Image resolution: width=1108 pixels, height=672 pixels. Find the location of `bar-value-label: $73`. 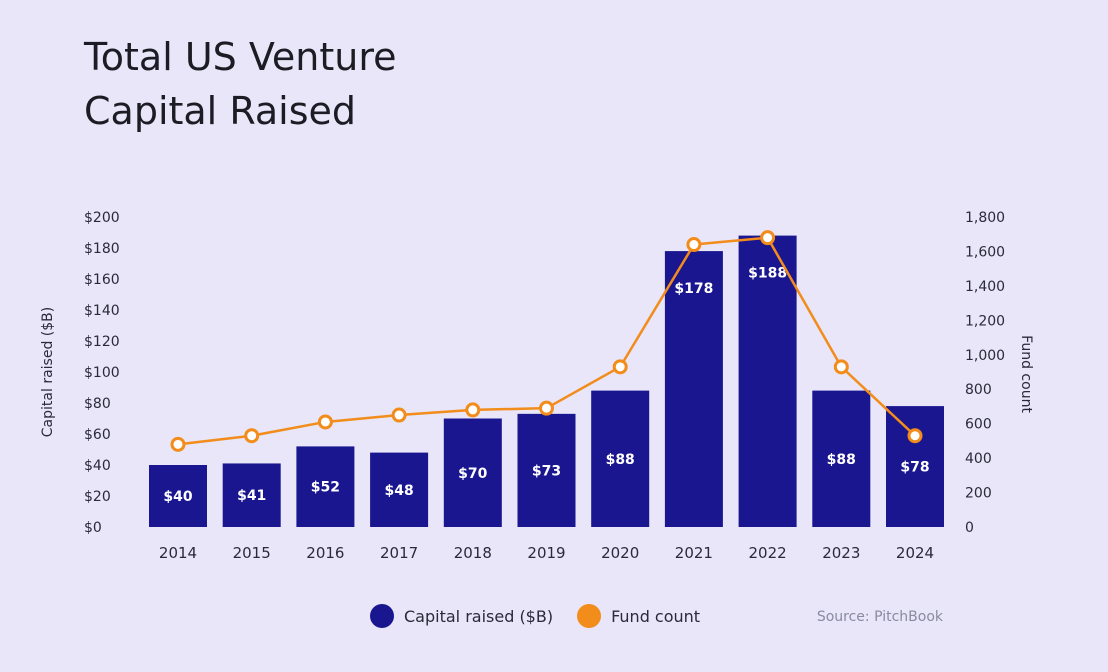

bar-value-label: $73 is located at coordinates (546, 471).